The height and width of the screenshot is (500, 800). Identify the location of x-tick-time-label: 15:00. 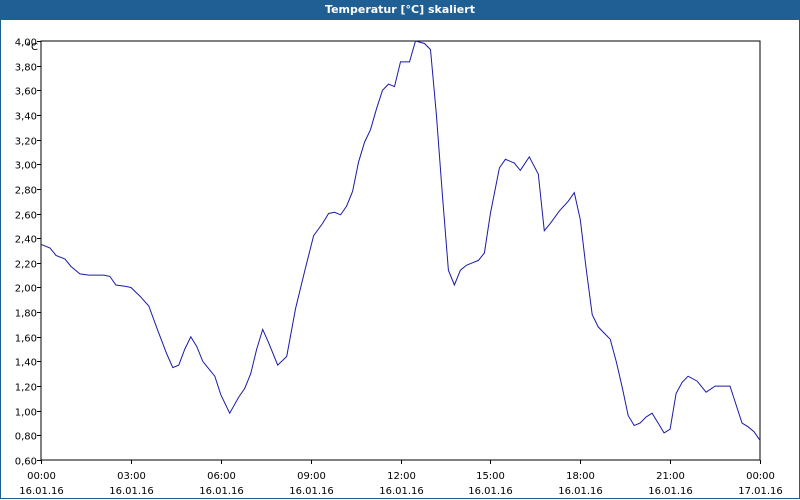
(490, 476).